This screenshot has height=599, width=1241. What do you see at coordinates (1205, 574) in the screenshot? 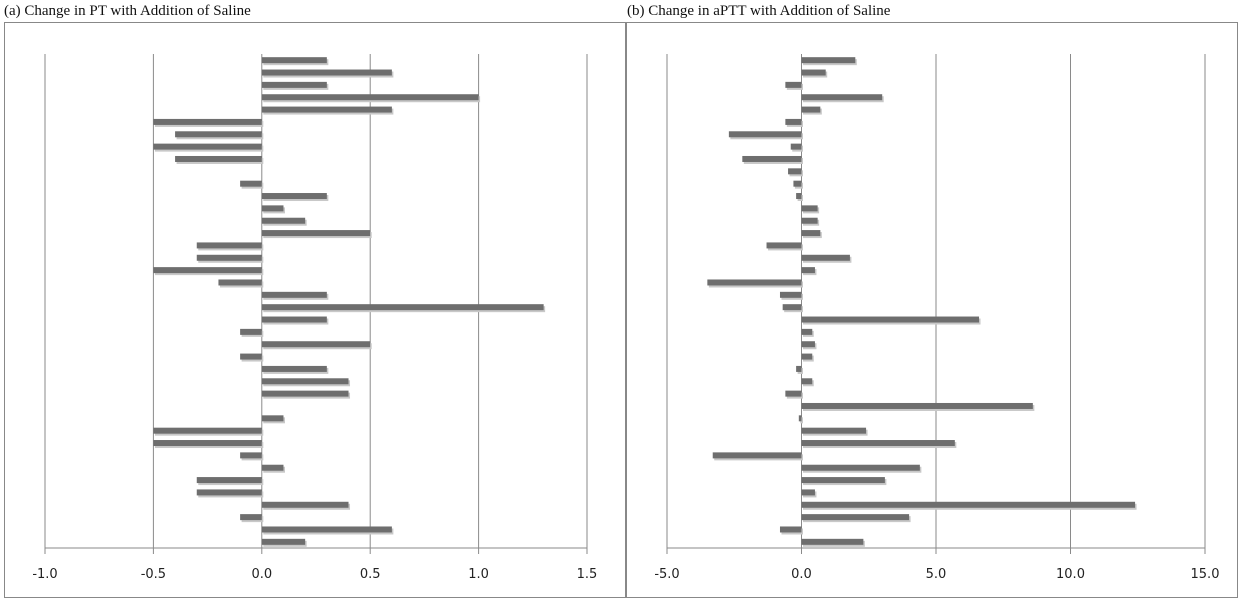
I see `x-tick-label: 15.0` at bounding box center [1205, 574].